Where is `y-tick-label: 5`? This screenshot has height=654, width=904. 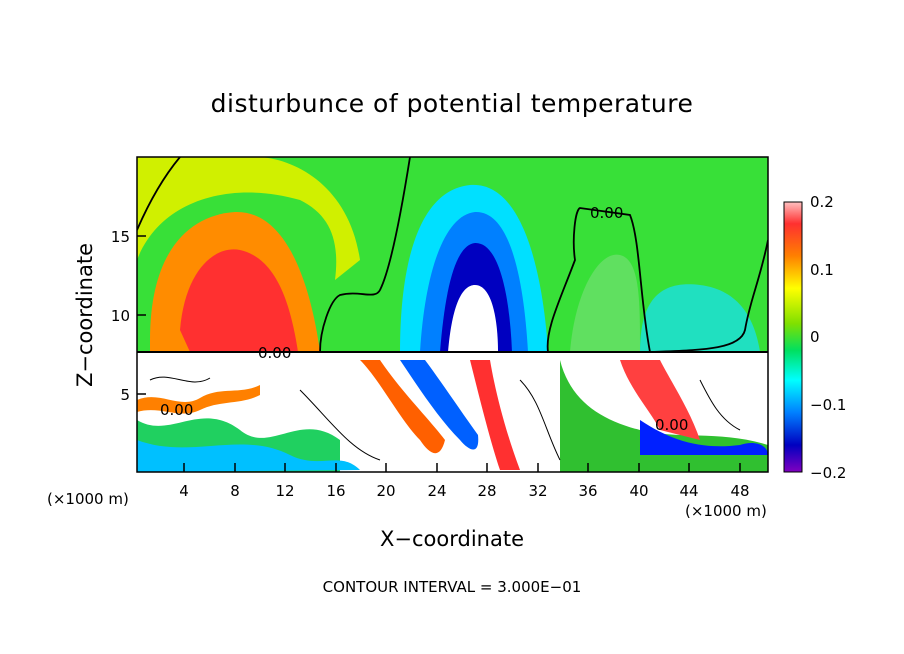
y-tick-label: 5 is located at coordinates (125, 395).